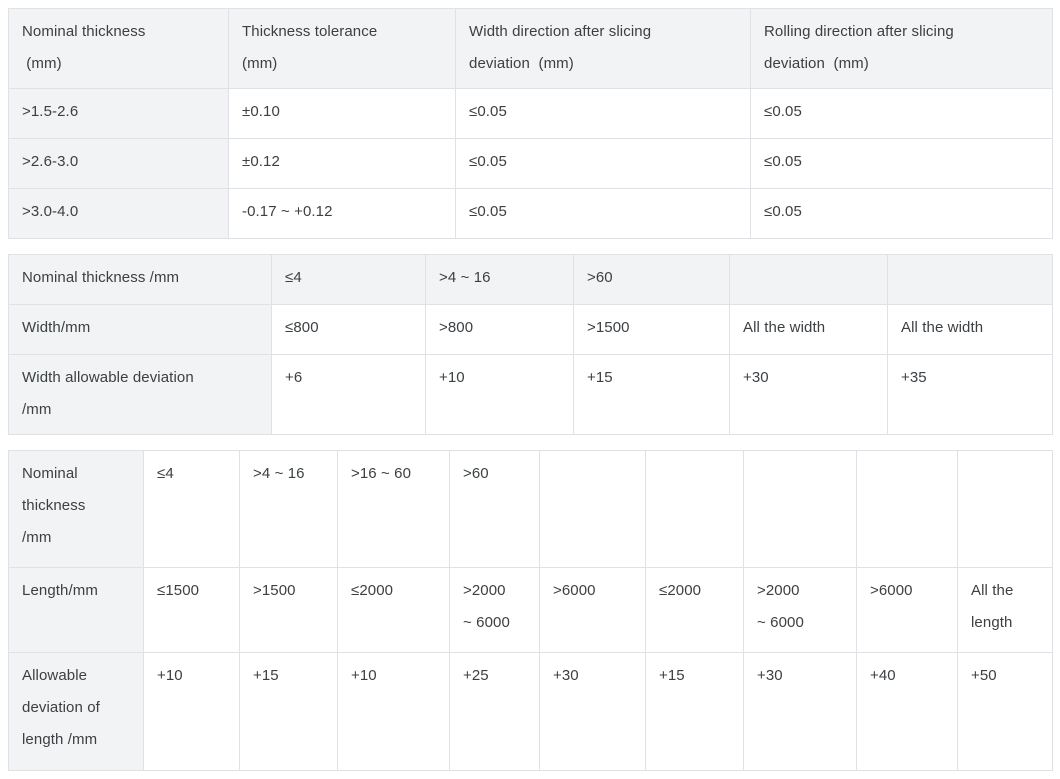 This screenshot has width=1060, height=779. Describe the element at coordinates (494, 711) in the screenshot. I see `table-cell: +25` at that location.